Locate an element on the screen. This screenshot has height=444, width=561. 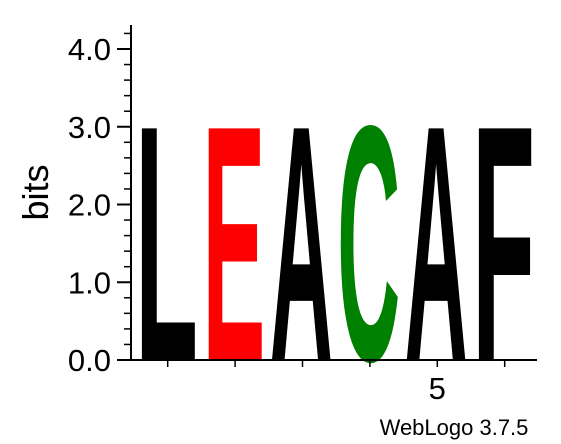
y-axis-ticks: 0.0 1.0 2.0 3.0 4.0 is located at coordinates (99, 205).